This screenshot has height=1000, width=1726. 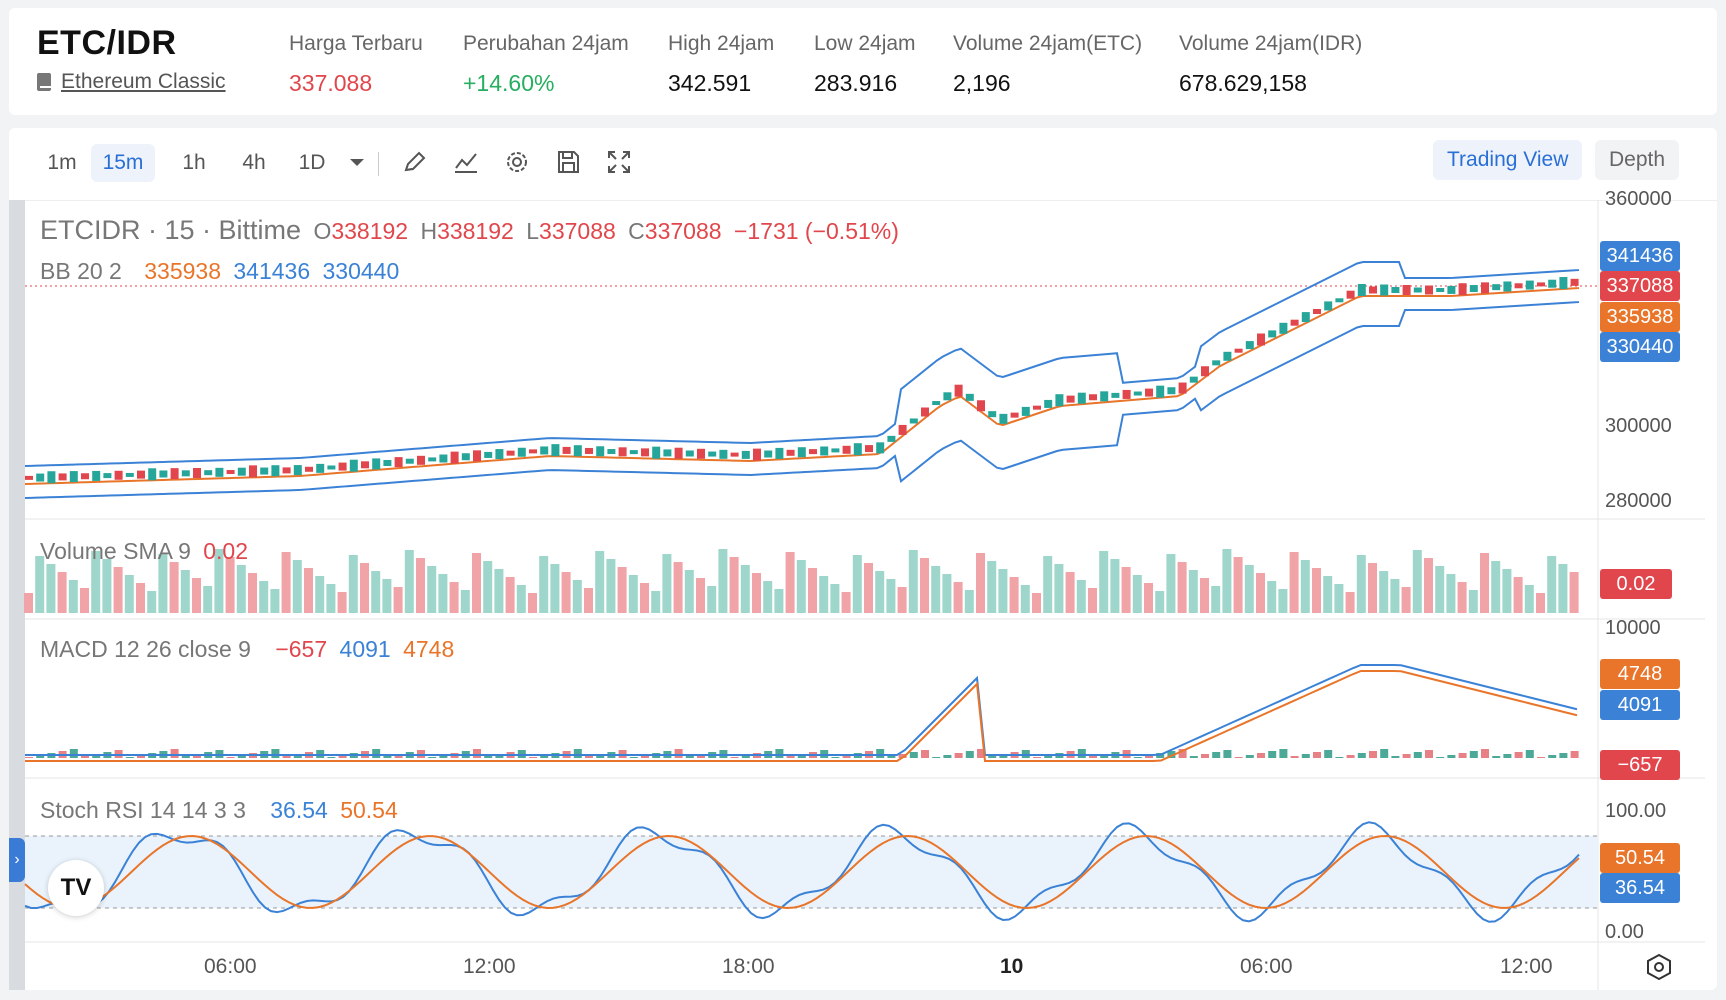 What do you see at coordinates (145, 649) in the screenshot?
I see `macd-label: MACD 12 26 close 9` at bounding box center [145, 649].